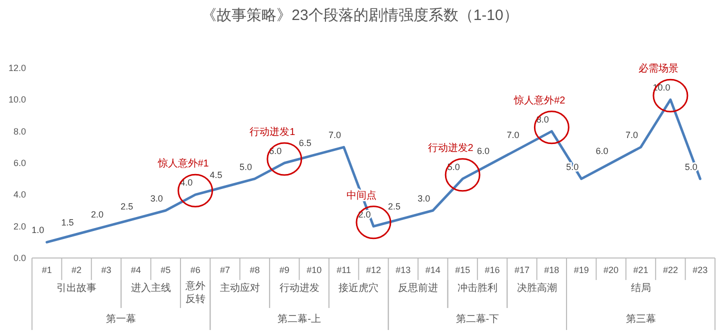  What do you see at coordinates (240, 288) in the screenshot?
I see `text: 主动应对` at bounding box center [240, 288].